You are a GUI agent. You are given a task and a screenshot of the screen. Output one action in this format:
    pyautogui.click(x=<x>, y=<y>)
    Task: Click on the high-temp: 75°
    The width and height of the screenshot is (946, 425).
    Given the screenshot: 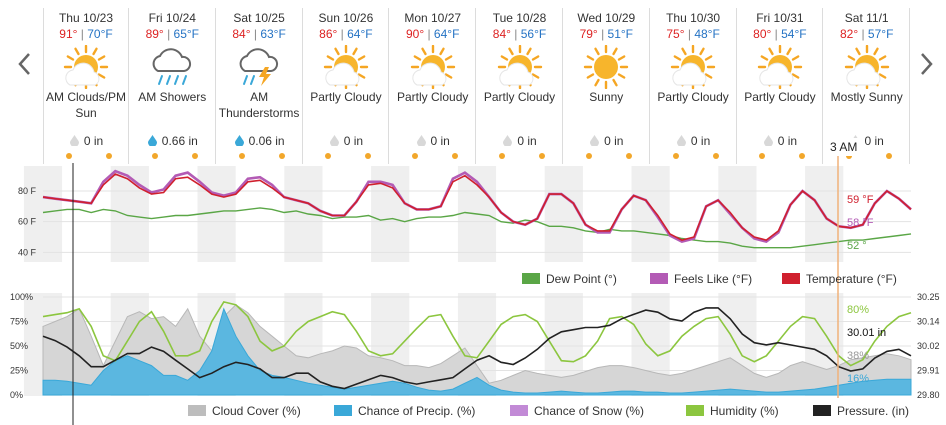 What is the action you would take?
    pyautogui.click(x=675, y=34)
    